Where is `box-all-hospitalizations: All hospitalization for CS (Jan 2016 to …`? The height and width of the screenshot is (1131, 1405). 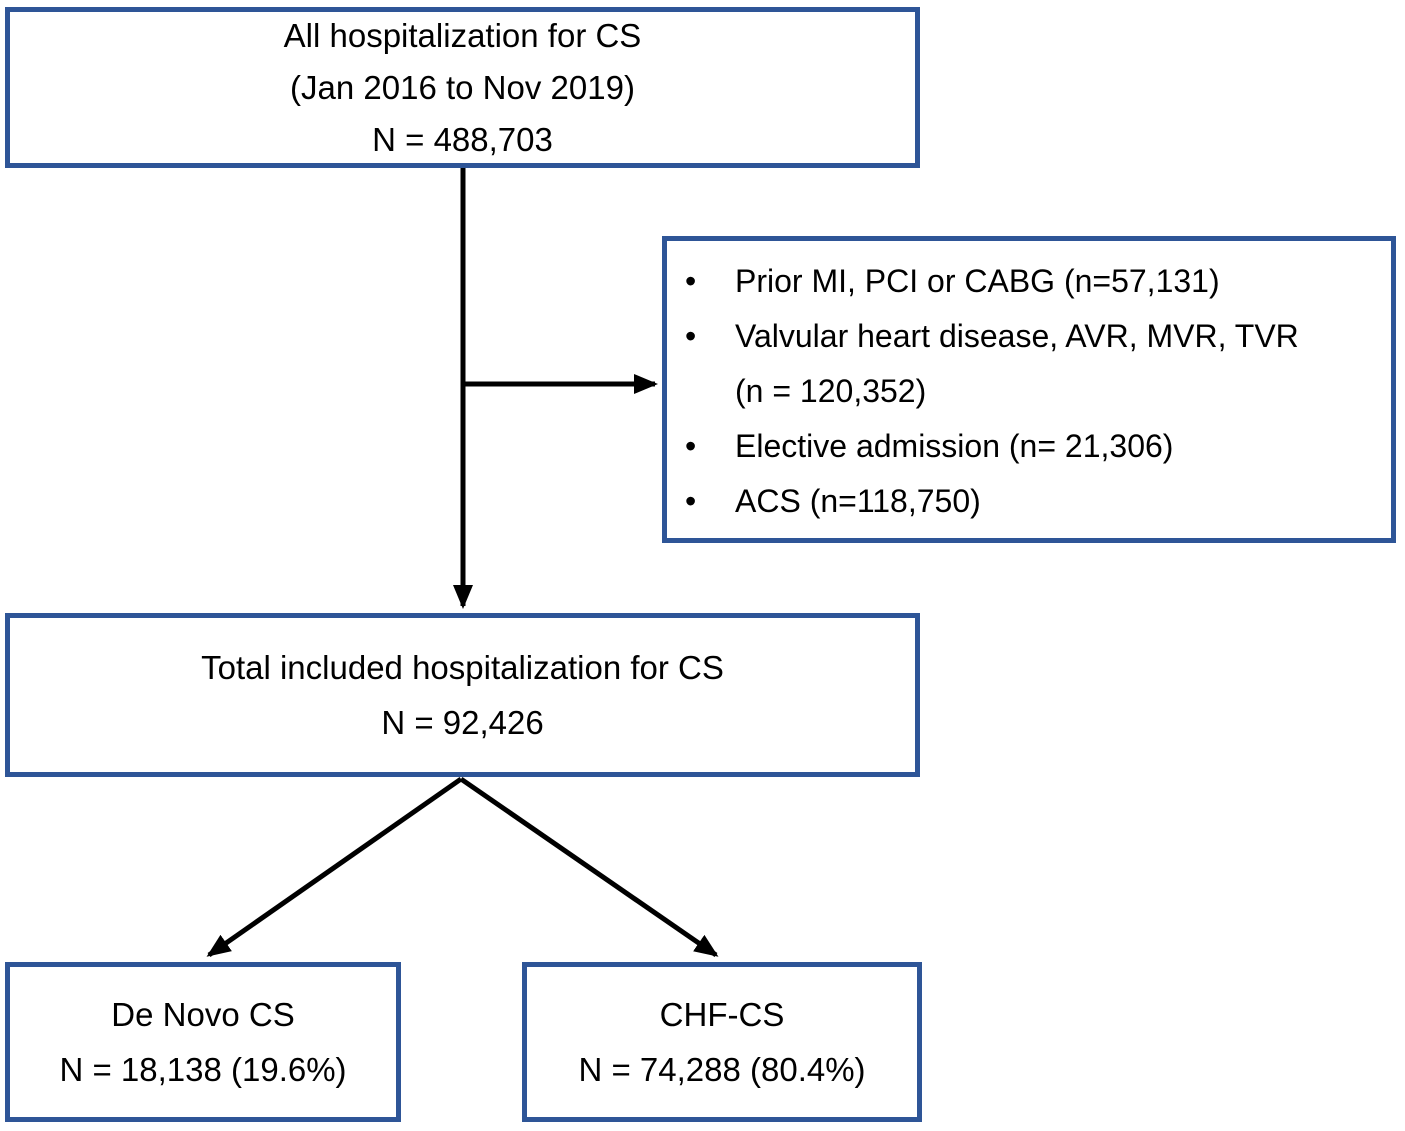
box-all-hospitalizations: All hospitalization for CS (Jan 2016 to … is located at coordinates (462, 87).